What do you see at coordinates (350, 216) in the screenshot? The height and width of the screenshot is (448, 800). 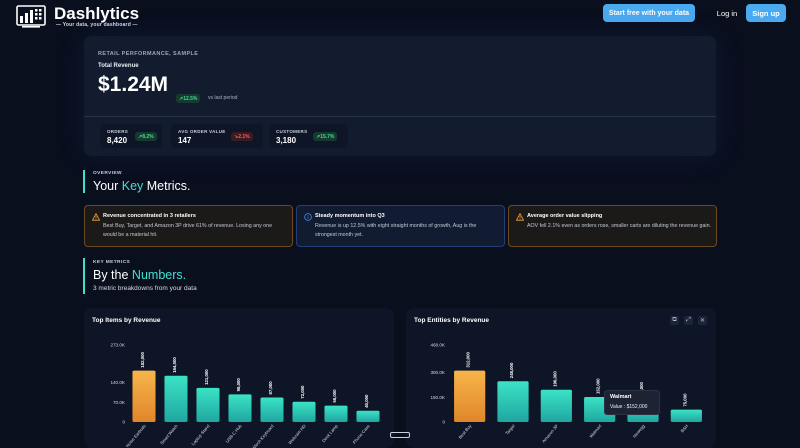 I see `insight-title: Steady momentum into Q3` at bounding box center [350, 216].